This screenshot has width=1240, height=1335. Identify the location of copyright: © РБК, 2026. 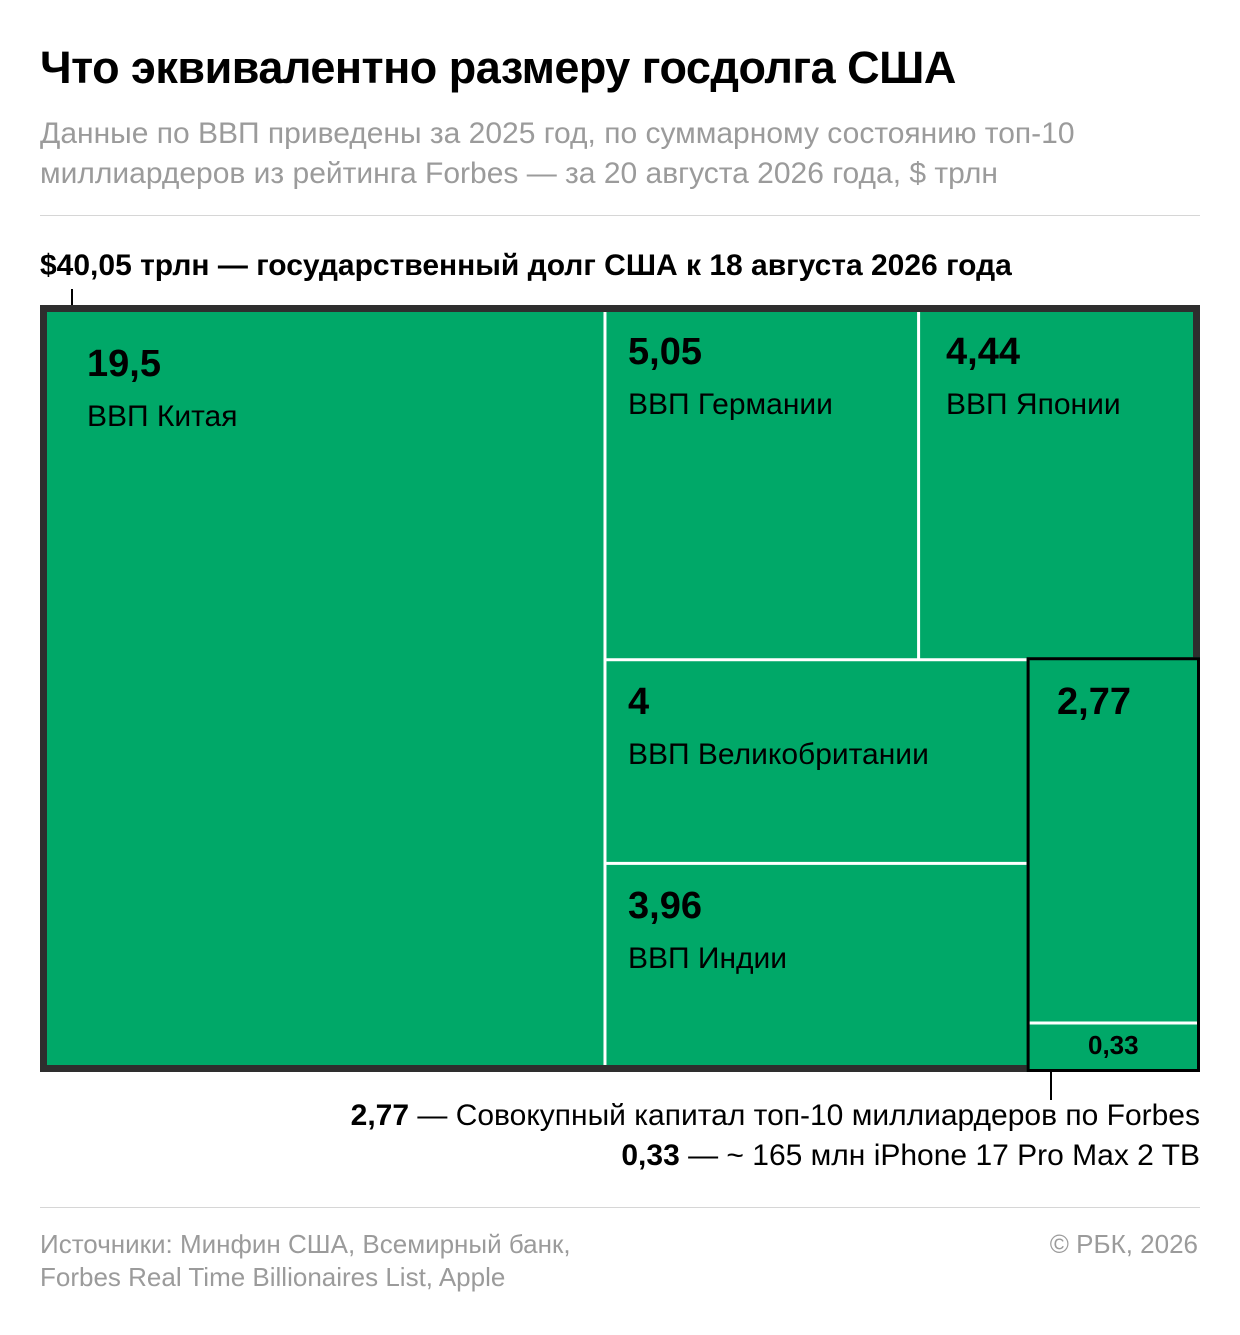
(1123, 1244).